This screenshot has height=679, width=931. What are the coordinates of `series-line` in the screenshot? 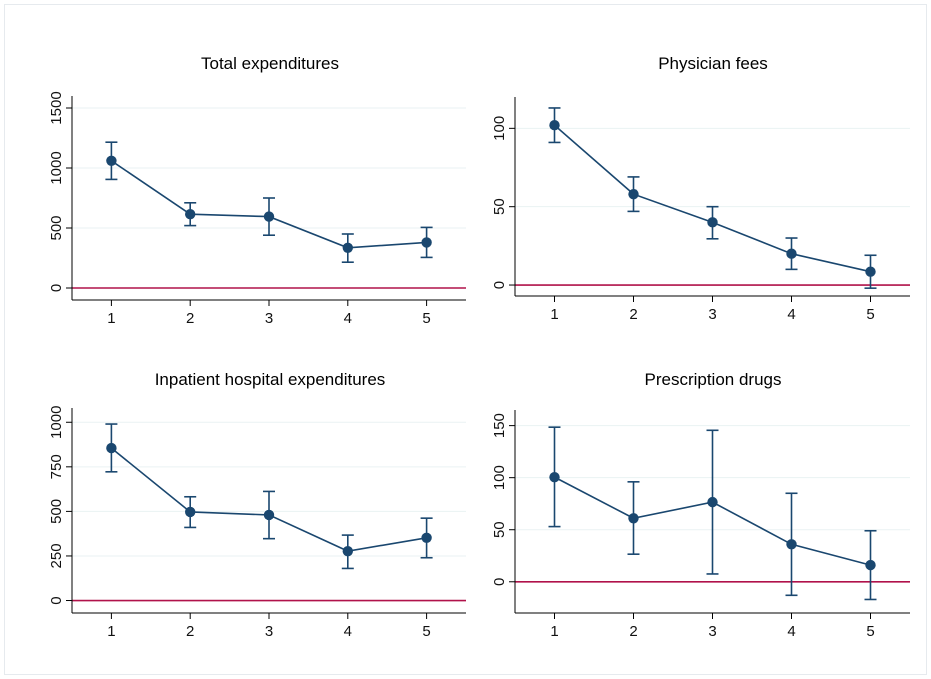 It's located at (712, 198).